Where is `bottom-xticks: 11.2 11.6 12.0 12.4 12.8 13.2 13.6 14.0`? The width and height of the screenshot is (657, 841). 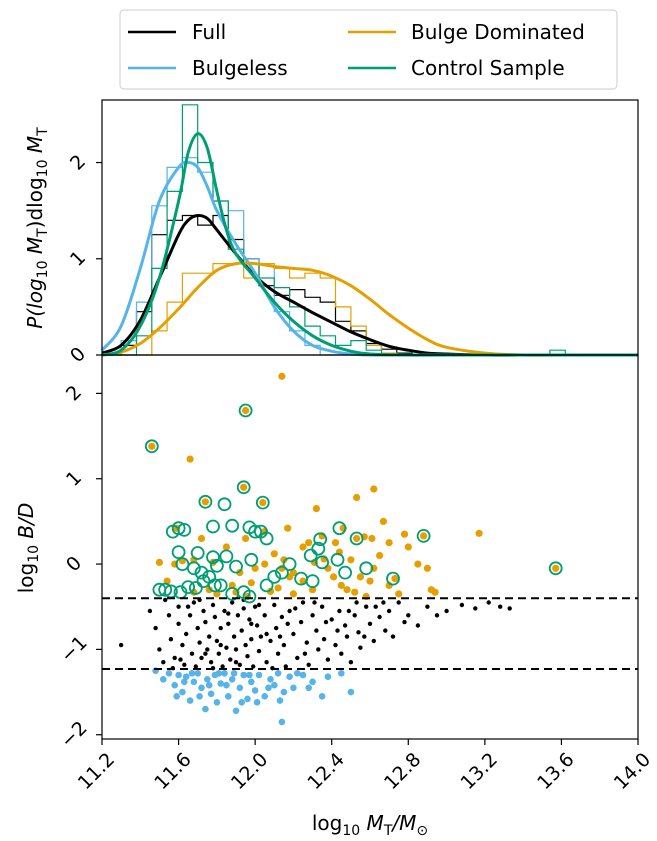 bottom-xticks: 11.2 11.6 12.0 12.4 12.8 13.2 13.6 14.0 is located at coordinates (364, 766).